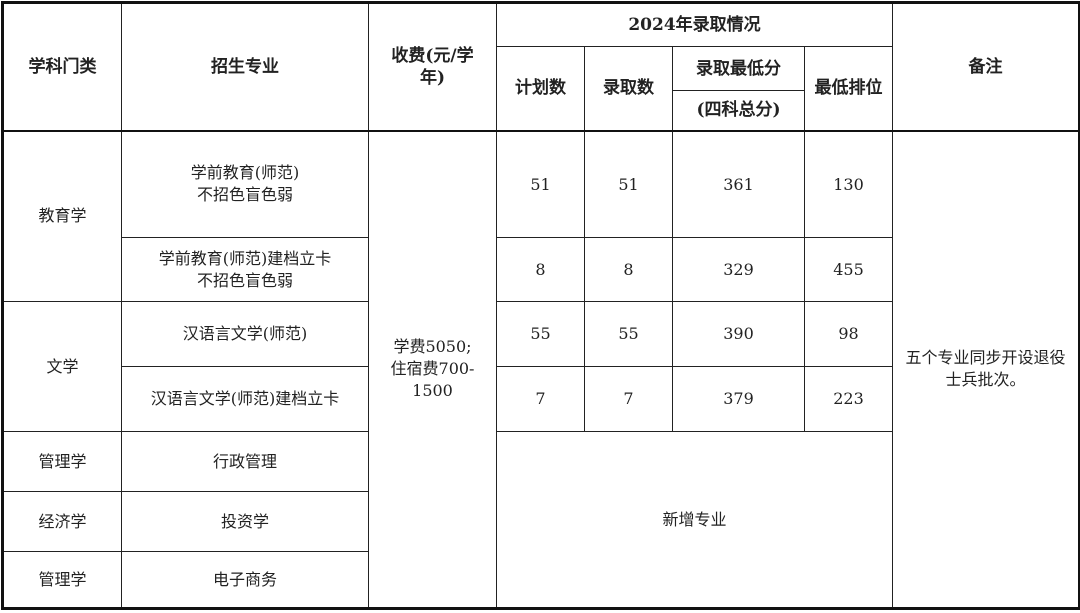 The height and width of the screenshot is (613, 1080). Describe the element at coordinates (245, 399) in the screenshot. I see `major-cell: 汉语言文学(师范)建档立卡` at that location.